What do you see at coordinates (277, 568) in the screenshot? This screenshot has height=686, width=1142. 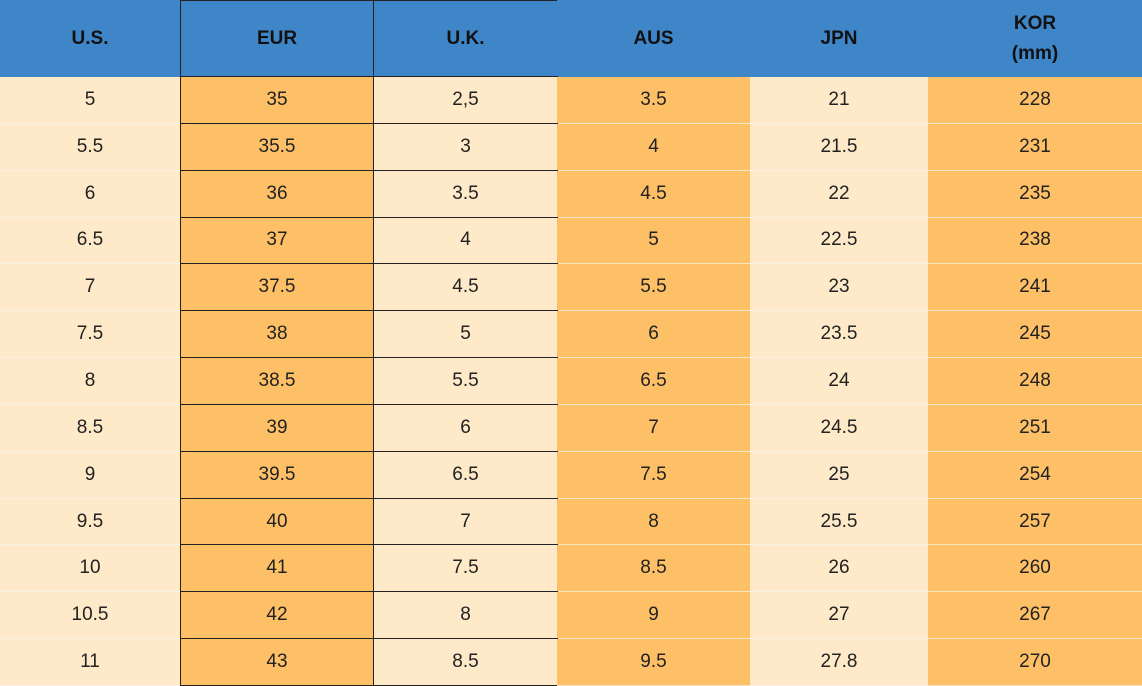 I see `table-cell: 41` at bounding box center [277, 568].